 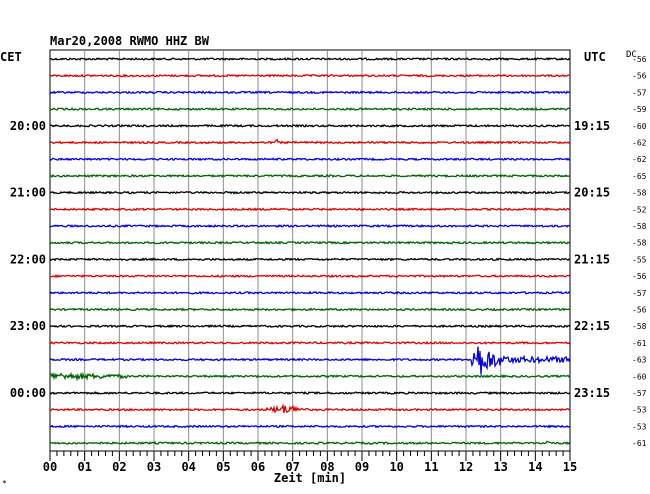 What do you see at coordinates (11, 57) in the screenshot?
I see `left-timezone-label: CET` at bounding box center [11, 57].